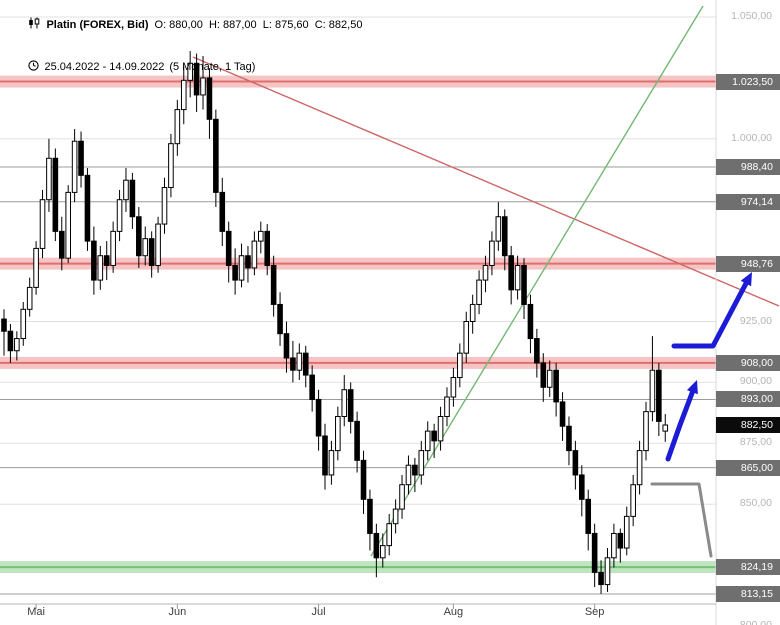 This screenshot has height=625, width=780. Describe the element at coordinates (97, 24) in the screenshot. I see `instrument-title: Platin (FOREX, Bid)` at that location.